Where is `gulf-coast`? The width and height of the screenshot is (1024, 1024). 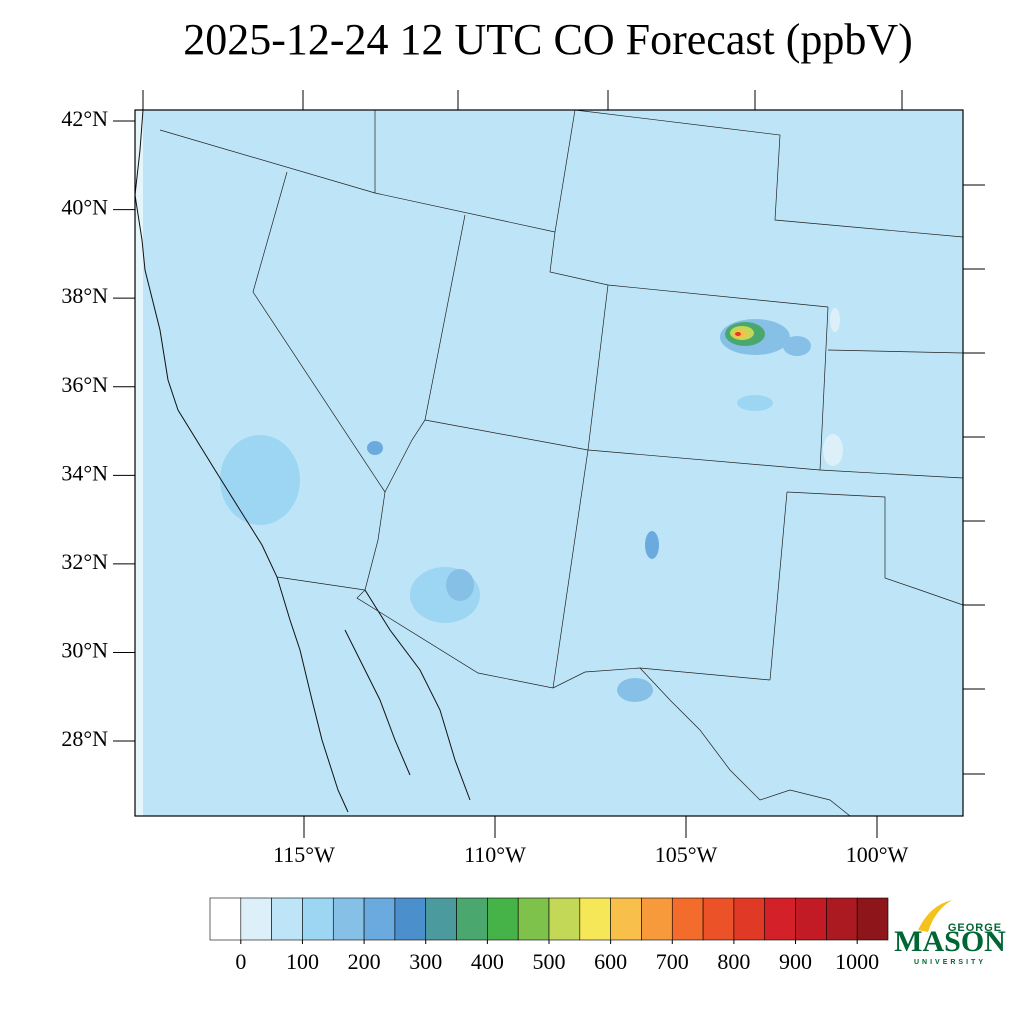 gulf-coast is located at coordinates (417, 695).